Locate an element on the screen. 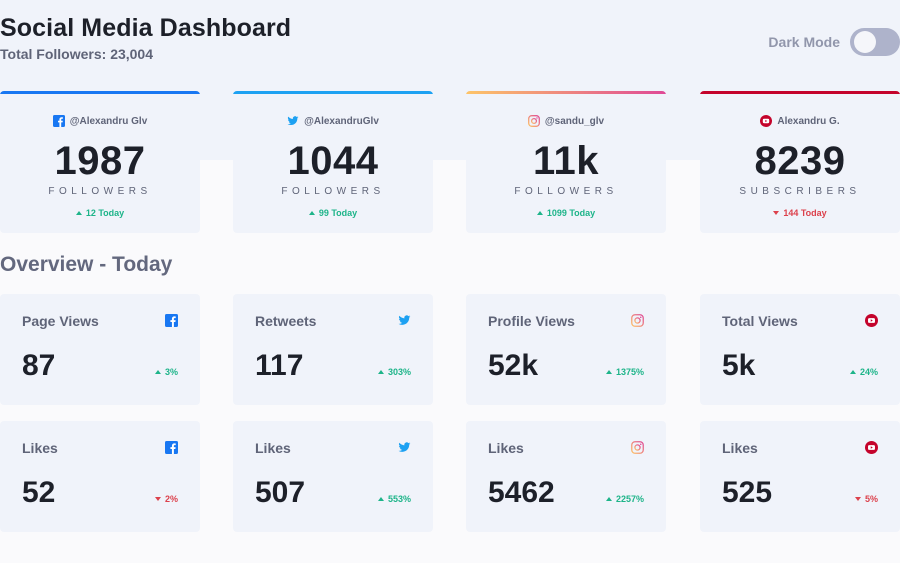 The width and height of the screenshot is (900, 563). today-change-text: 99 Today is located at coordinates (338, 213).